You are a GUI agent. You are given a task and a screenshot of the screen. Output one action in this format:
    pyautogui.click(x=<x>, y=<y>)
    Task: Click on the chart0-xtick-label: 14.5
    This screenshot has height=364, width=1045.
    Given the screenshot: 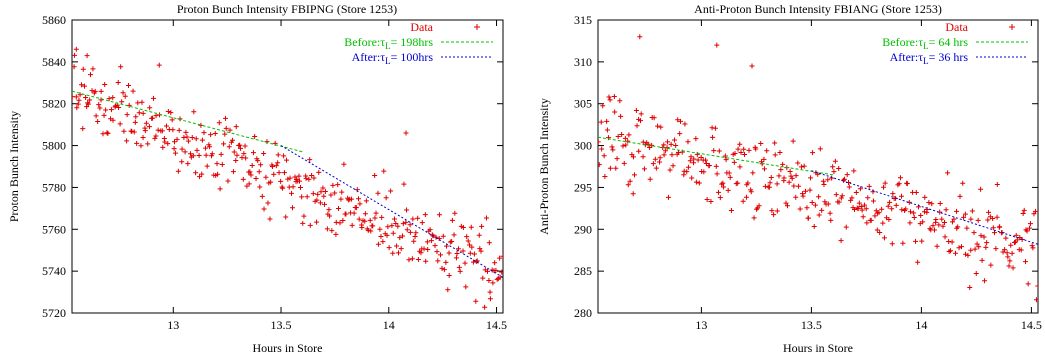 What is the action you would take?
    pyautogui.click(x=496, y=325)
    